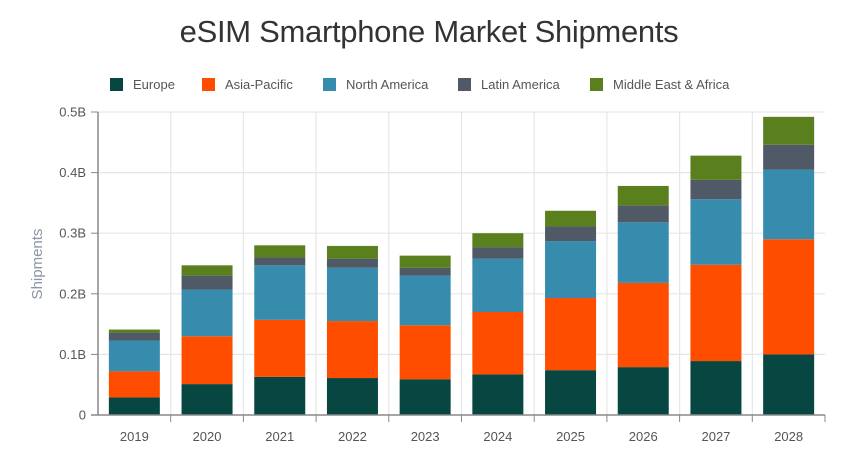 This screenshot has height=452, width=858. Describe the element at coordinates (643, 214) in the screenshot. I see `bar-segment-latin-america-2026` at that location.